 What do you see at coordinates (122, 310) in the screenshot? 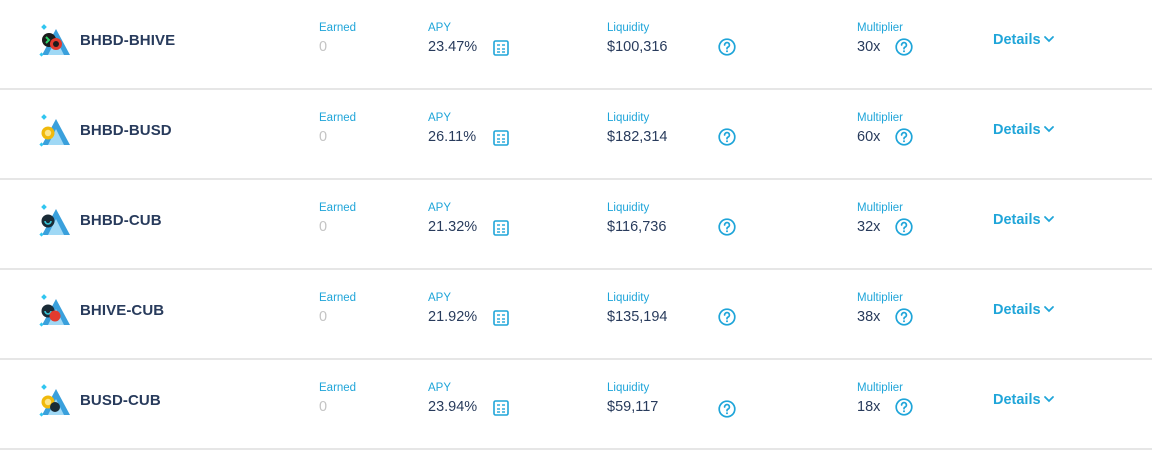
I see `pair-name: BHIVE-CUB` at bounding box center [122, 310].